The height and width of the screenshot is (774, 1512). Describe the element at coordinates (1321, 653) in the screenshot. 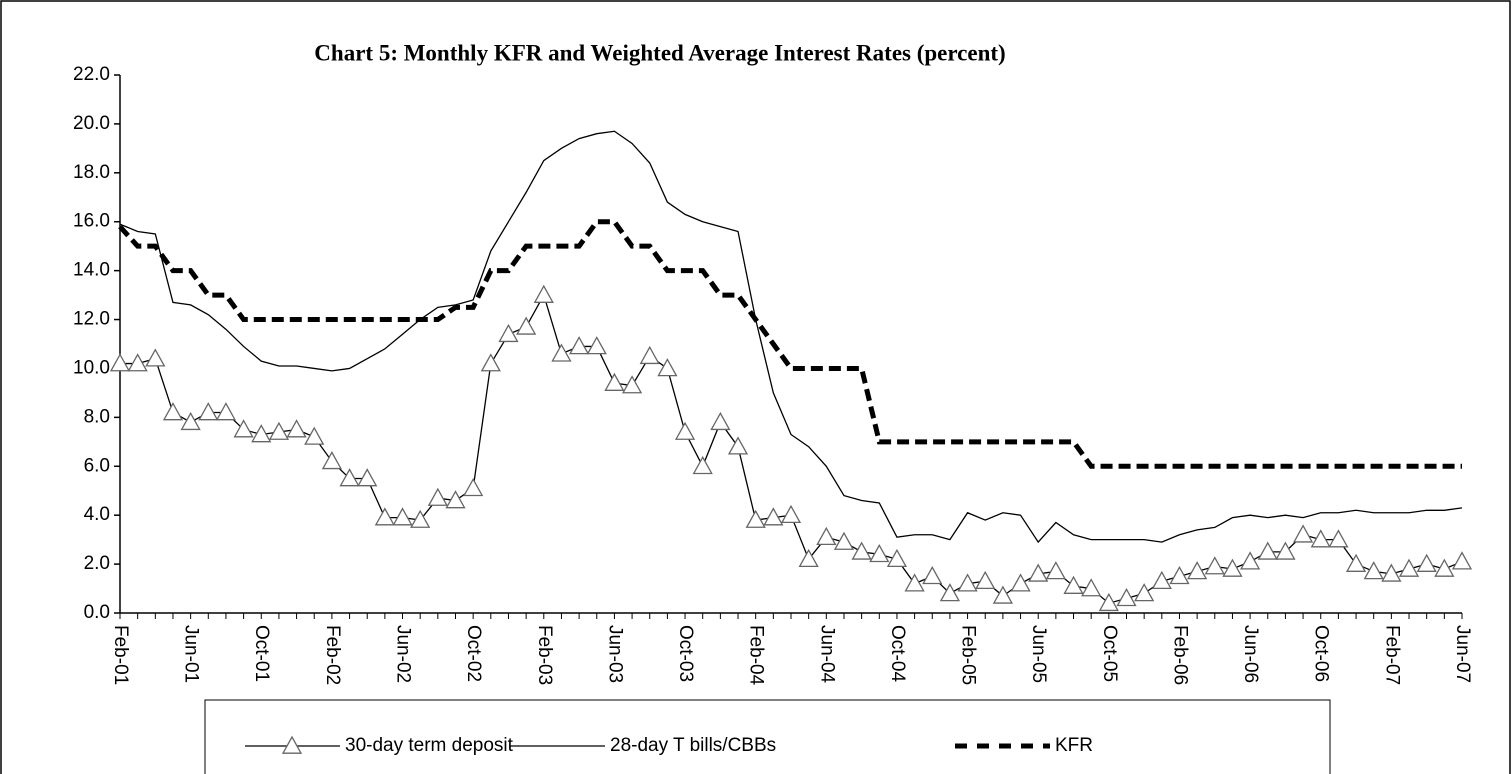

I see `x-tick-label: Oct-06` at that location.